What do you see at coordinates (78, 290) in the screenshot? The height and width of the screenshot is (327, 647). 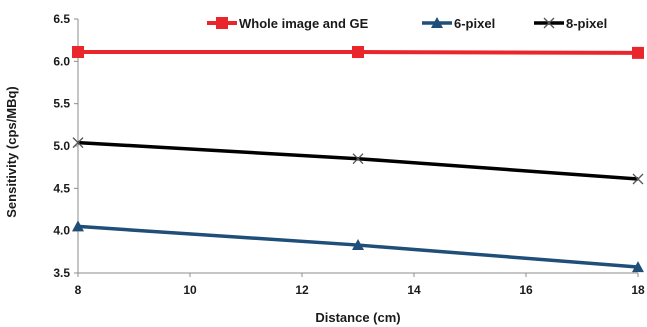 I see `x-tick-label: 8` at bounding box center [78, 290].